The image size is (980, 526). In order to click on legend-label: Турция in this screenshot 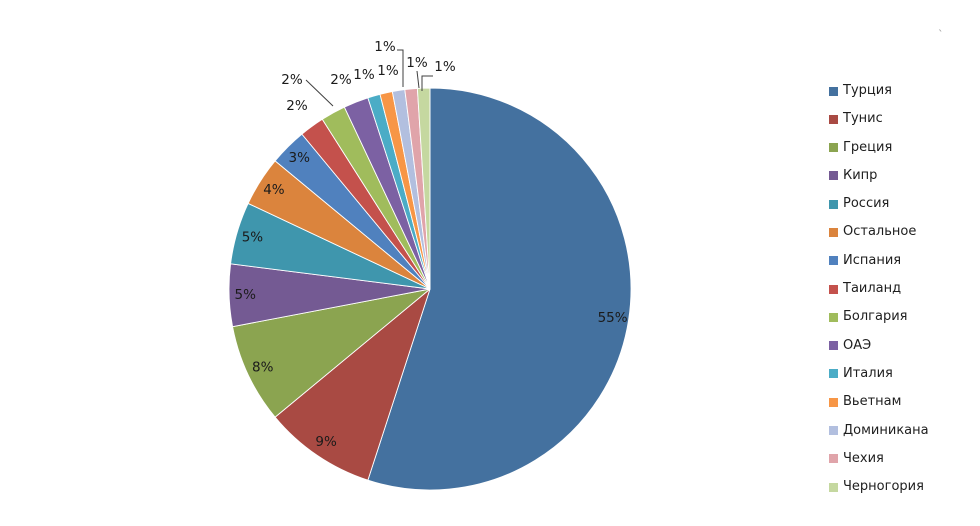, I will do `click(868, 90)`.